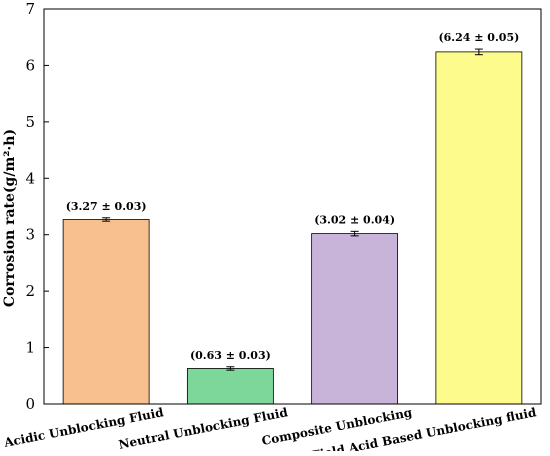  What do you see at coordinates (30, 9) in the screenshot?
I see `y-tick-label: 7` at bounding box center [30, 9].